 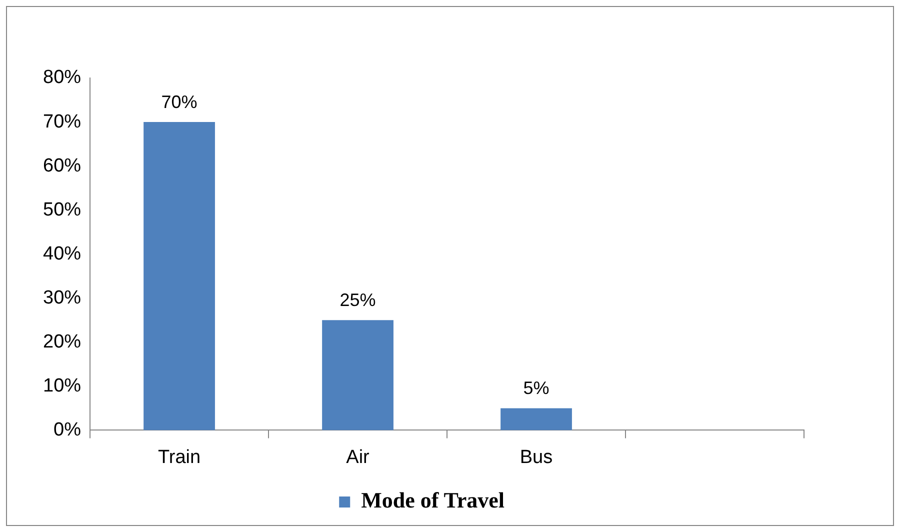 What do you see at coordinates (536, 457) in the screenshot?
I see `x-tick-label: Bus` at bounding box center [536, 457].